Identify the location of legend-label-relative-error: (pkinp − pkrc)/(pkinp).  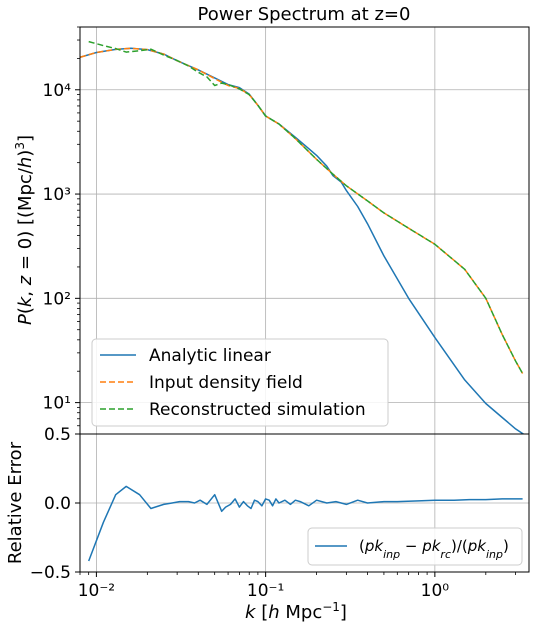
(434, 549).